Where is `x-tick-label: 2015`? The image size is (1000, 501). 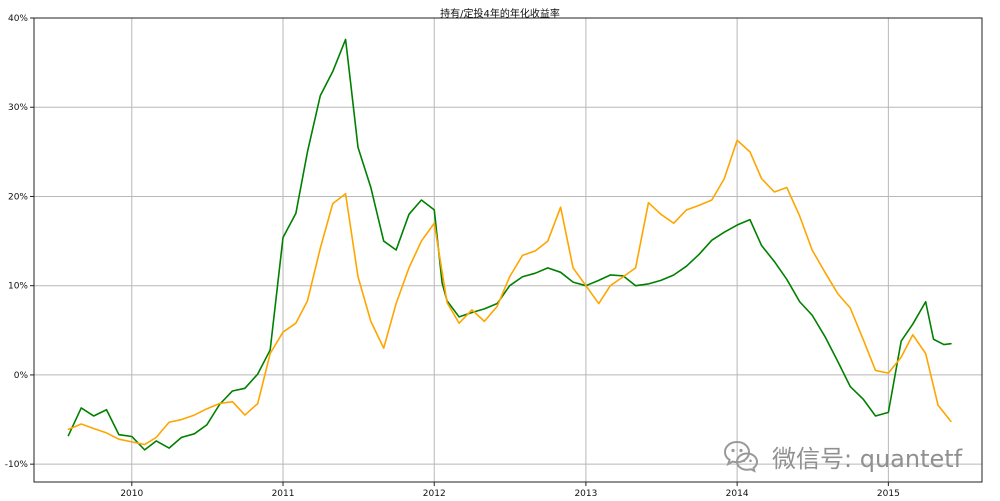
x-tick-label: 2015 is located at coordinates (888, 494).